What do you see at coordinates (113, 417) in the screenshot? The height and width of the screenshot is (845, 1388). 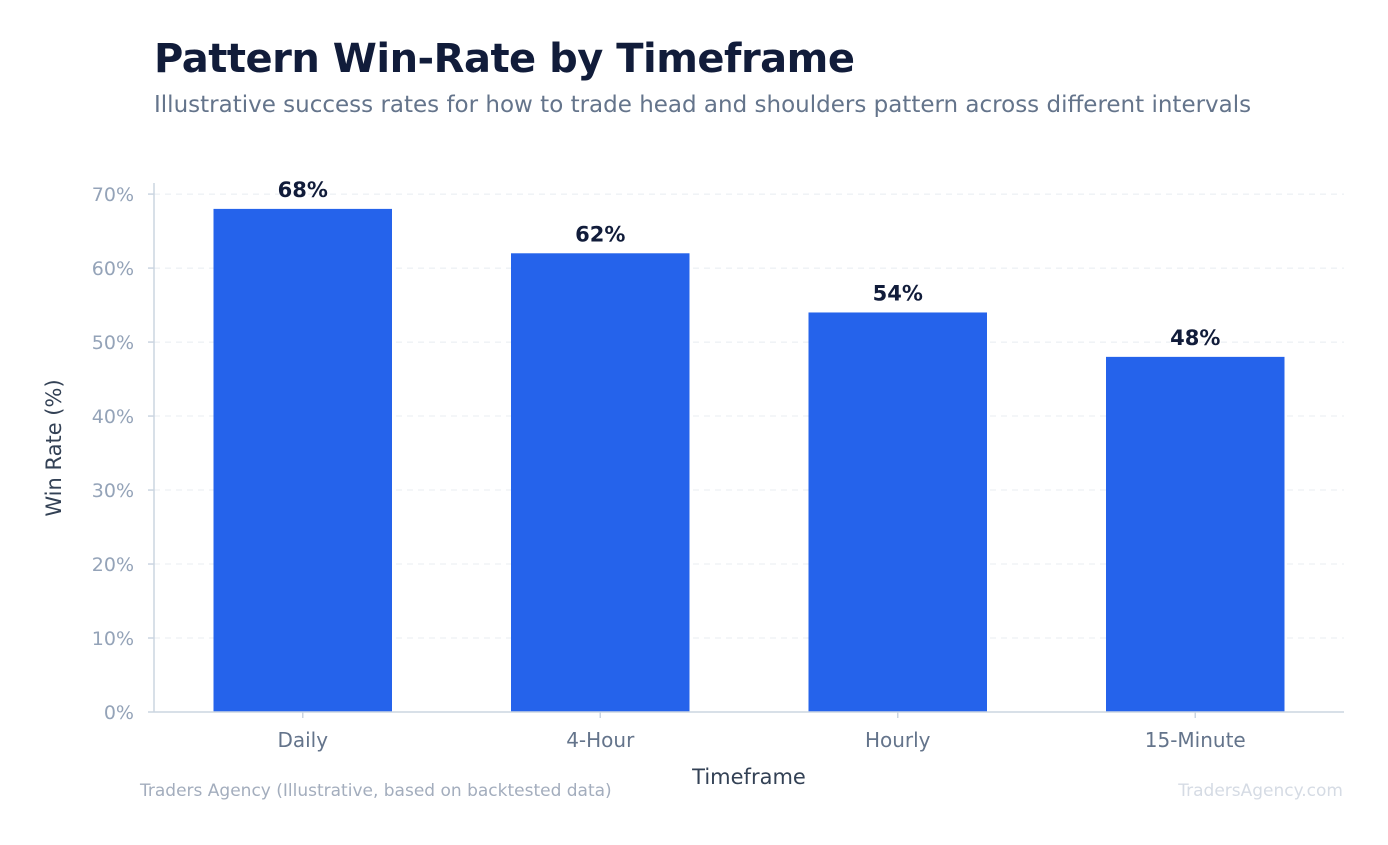 I see `y-tick-label: 40%` at bounding box center [113, 417].